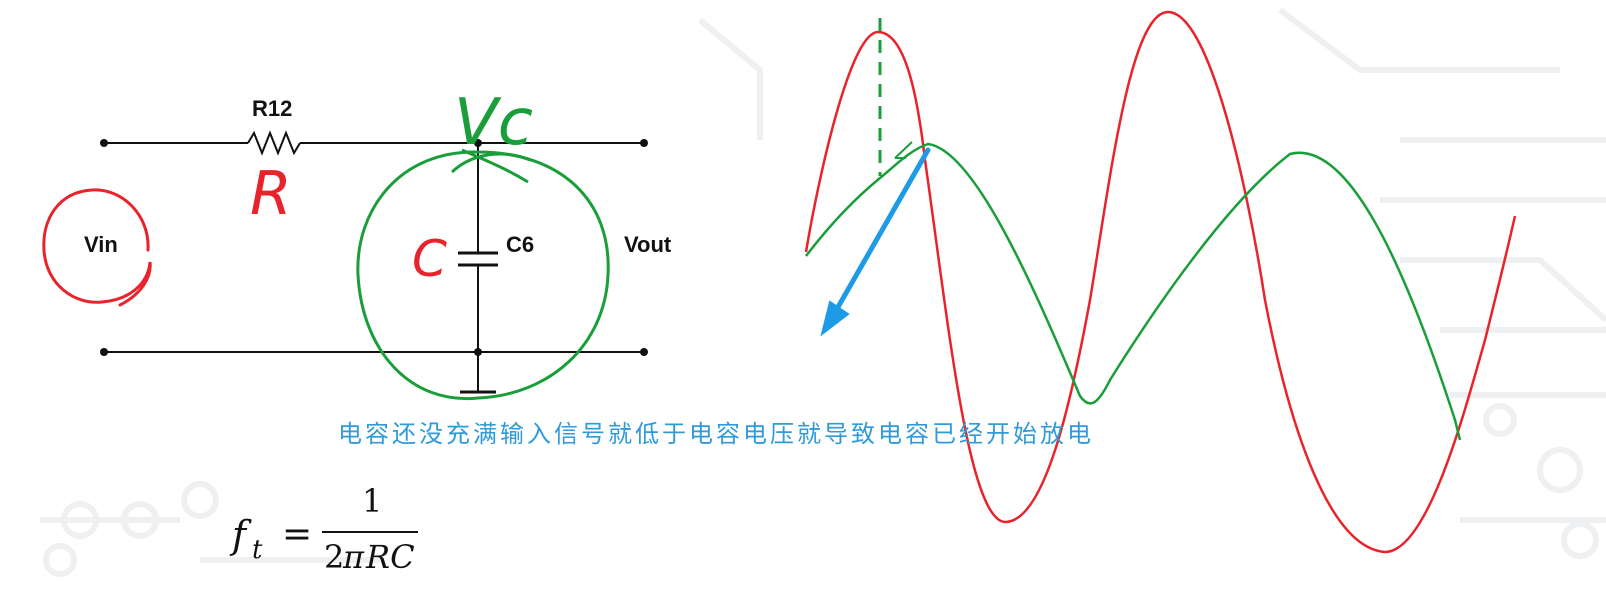  Describe the element at coordinates (323, 529) in the screenshot. I see `cutoff-frequency-formula: f t = 1 2 π RC` at that location.